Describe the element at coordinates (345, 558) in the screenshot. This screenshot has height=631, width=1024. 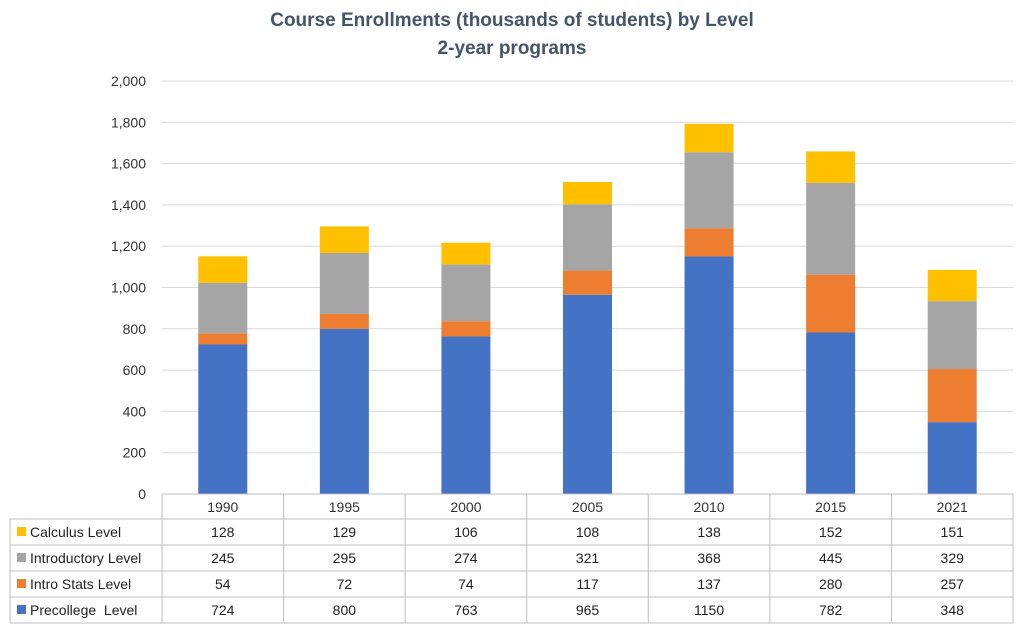
I see `data-label: 295` at that location.